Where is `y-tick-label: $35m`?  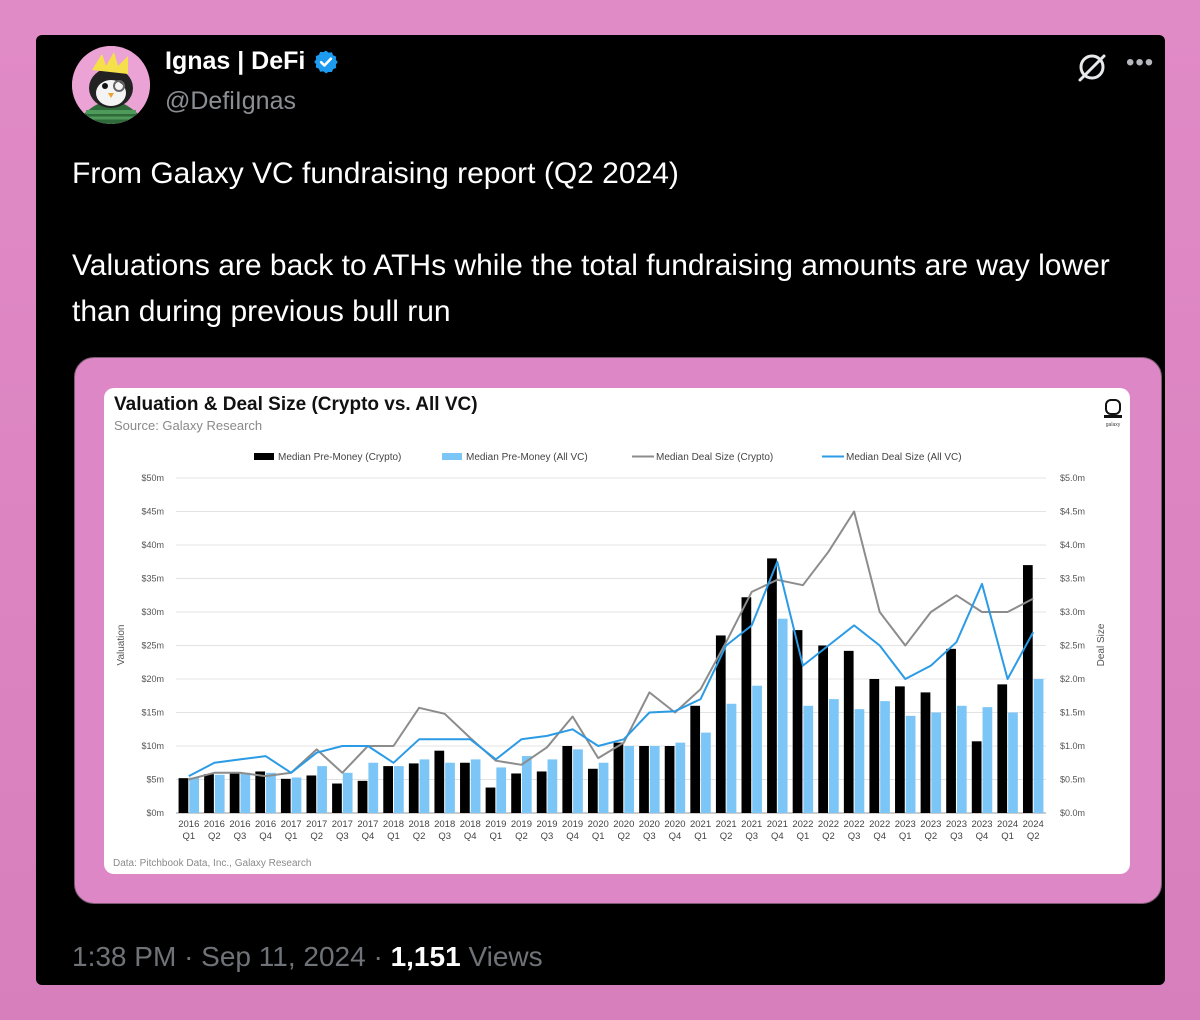
y-tick-label: $35m is located at coordinates (152, 579).